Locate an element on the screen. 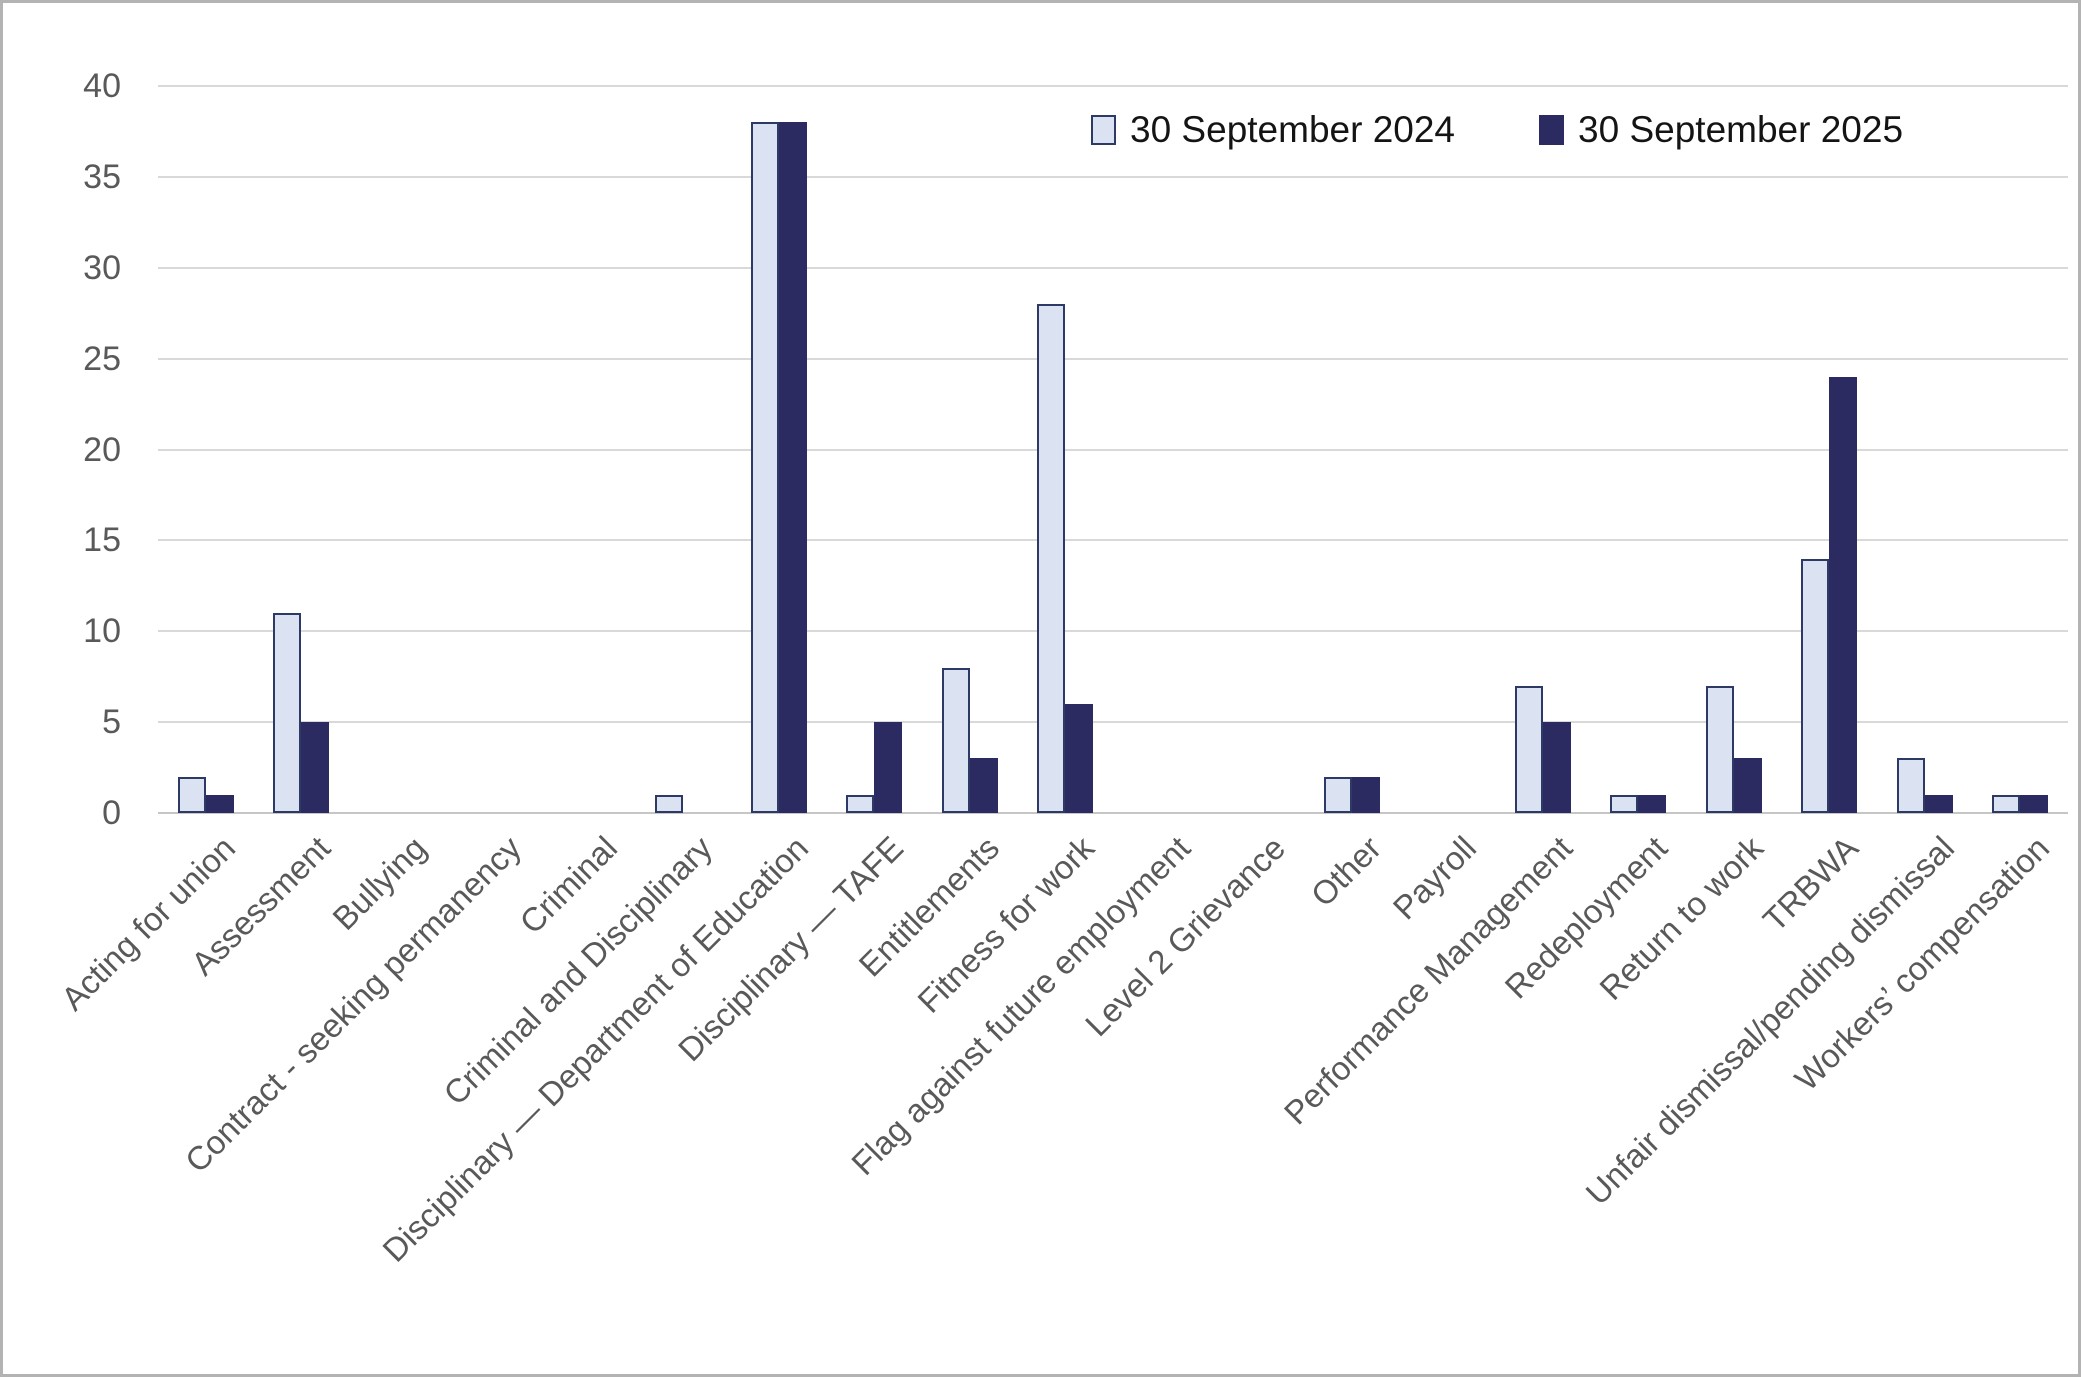 The image size is (2081, 1377). y-tick-label-20: 20 is located at coordinates (102, 449).